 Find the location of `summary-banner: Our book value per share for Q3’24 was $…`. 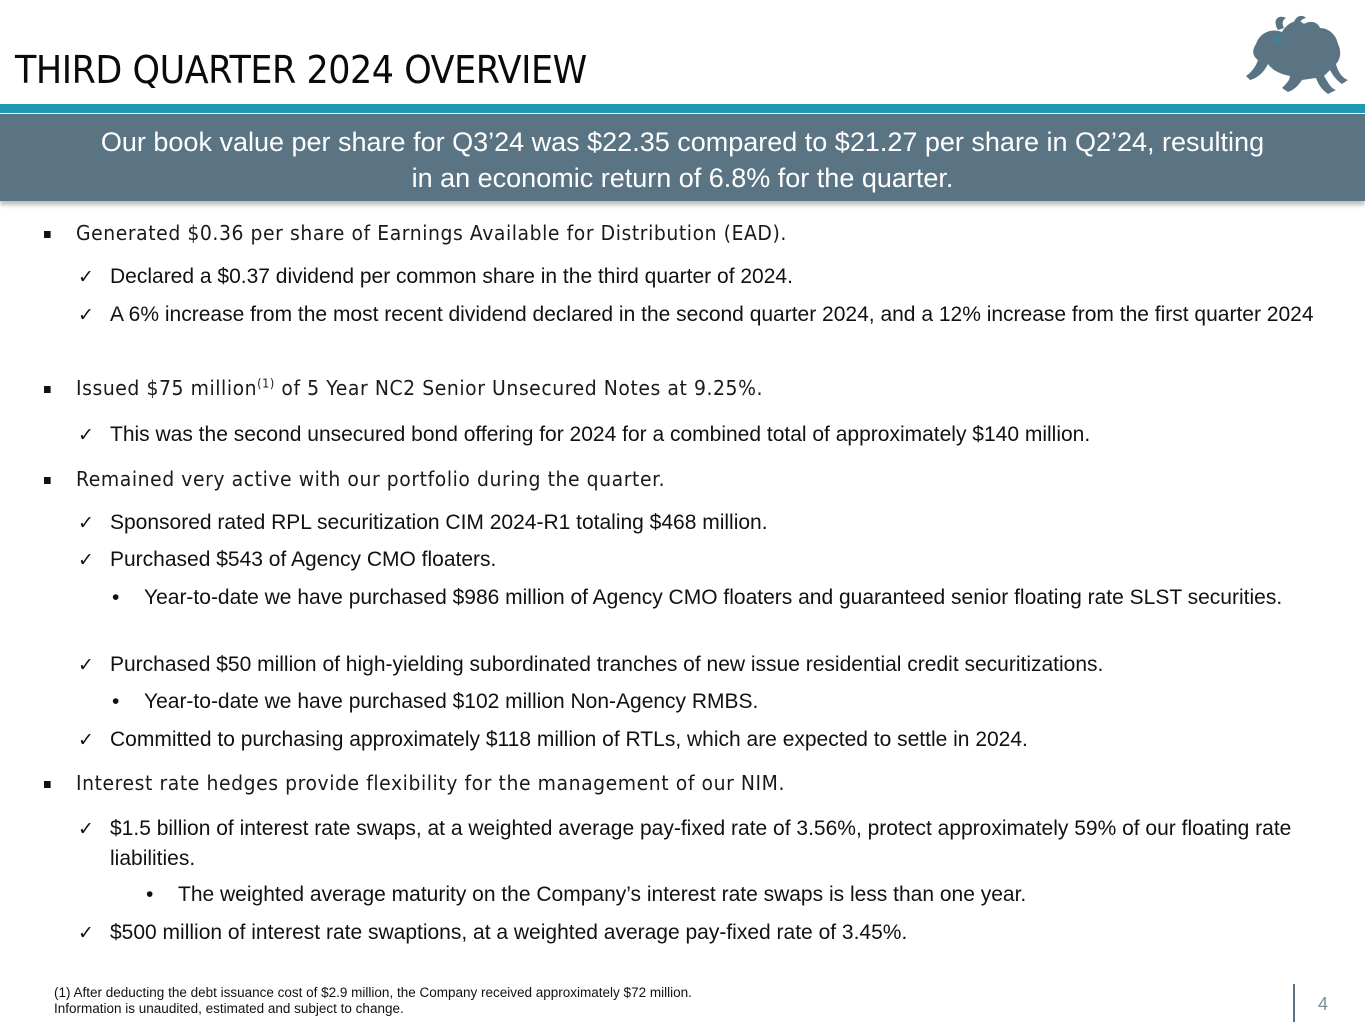

summary-banner: Our book value per share for Q3’24 was $… is located at coordinates (682, 157).